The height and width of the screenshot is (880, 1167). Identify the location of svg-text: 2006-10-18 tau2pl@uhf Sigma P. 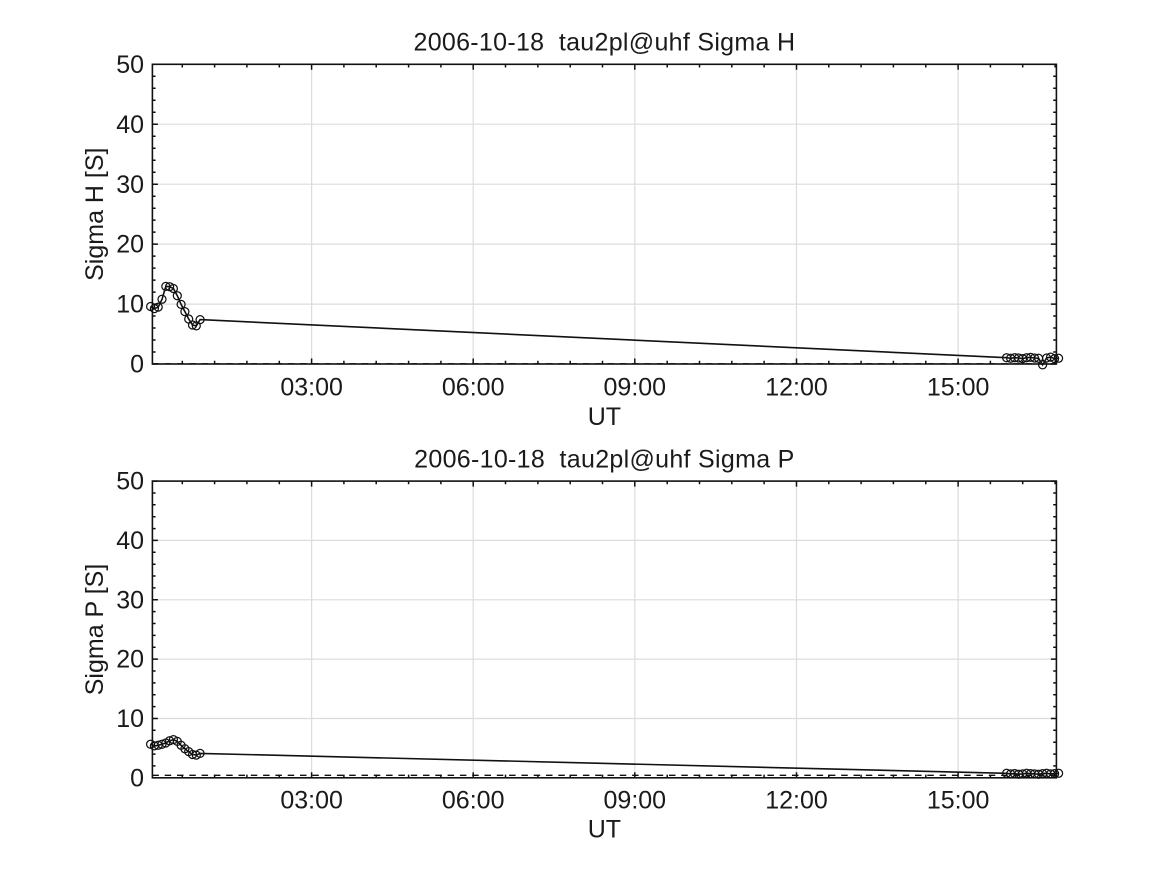
(604, 459).